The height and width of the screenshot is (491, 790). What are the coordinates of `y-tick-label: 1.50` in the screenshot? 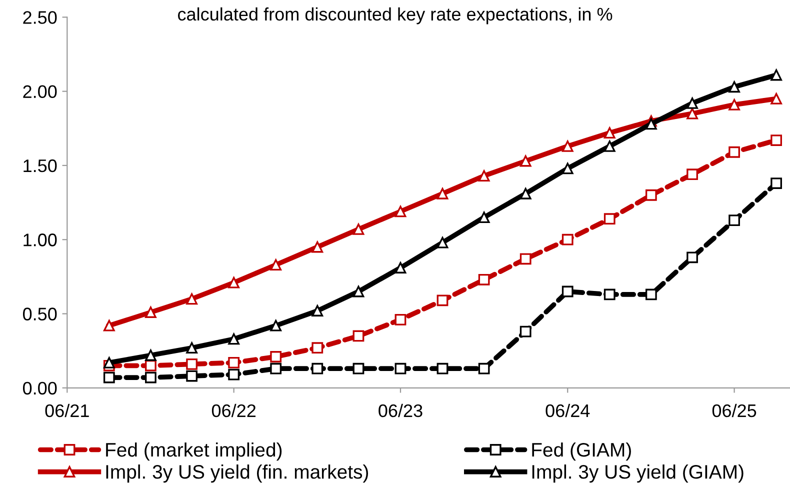 It's located at (40, 165).